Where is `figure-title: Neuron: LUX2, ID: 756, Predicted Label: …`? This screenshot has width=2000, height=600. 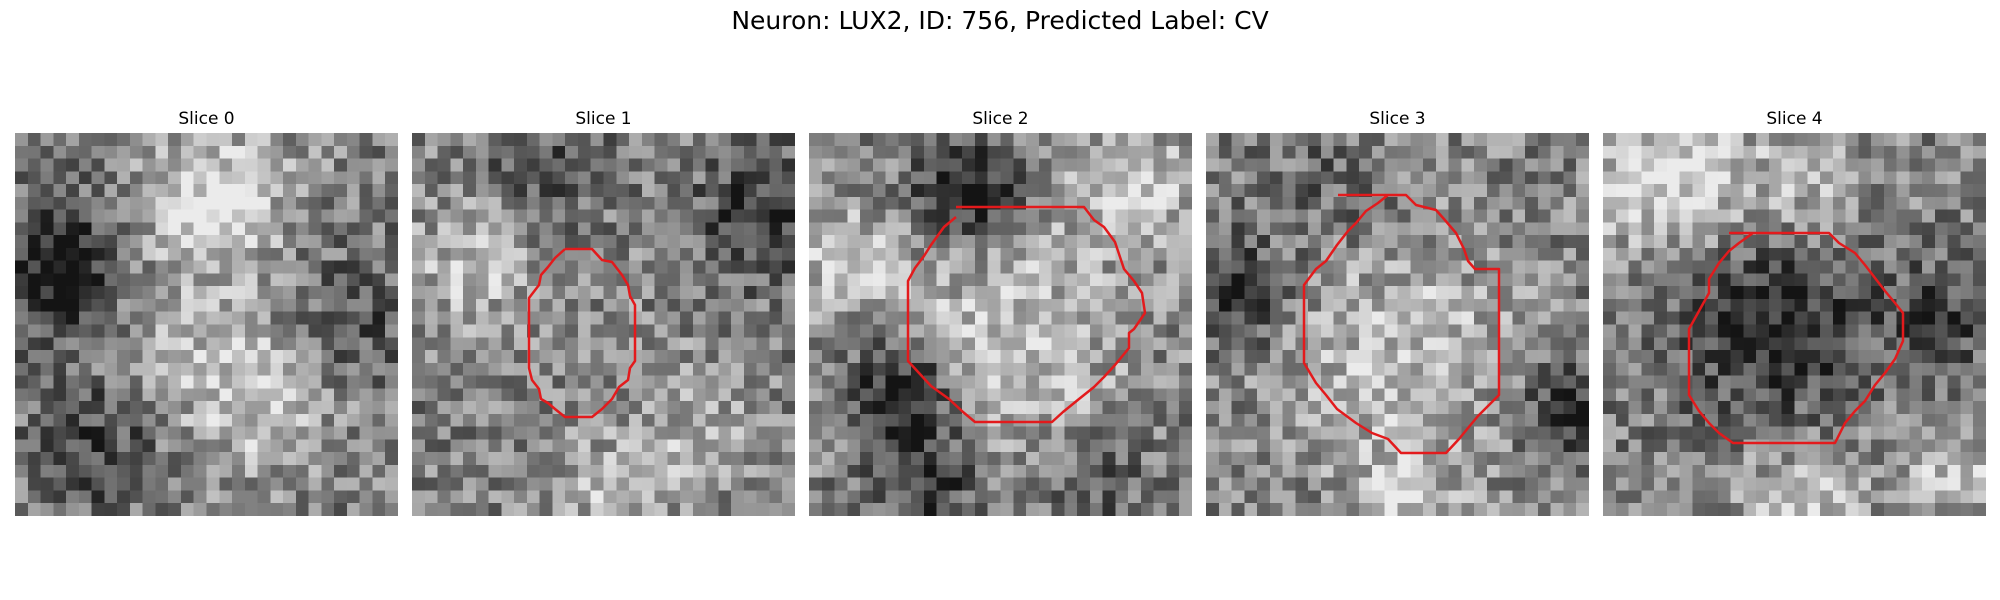
figure-title: Neuron: LUX2, ID: 756, Predicted Label: … is located at coordinates (1000, 20).